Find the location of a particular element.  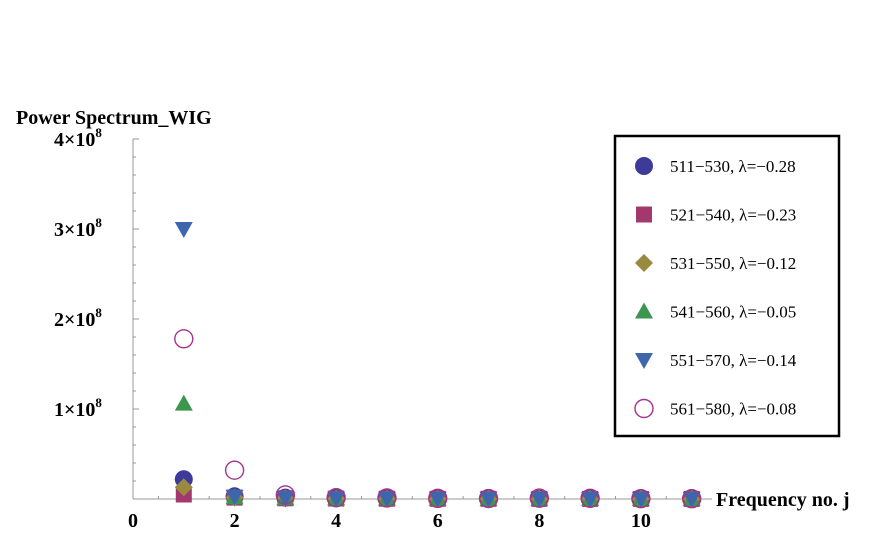

x-tick-label: 10 is located at coordinates (641, 521).